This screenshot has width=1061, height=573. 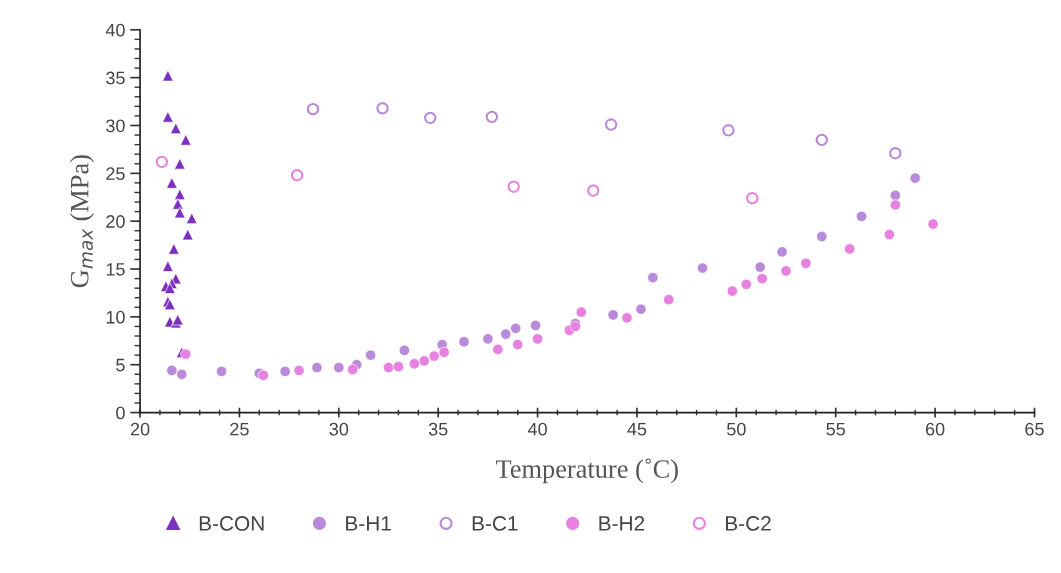 I want to click on y-tick-label: 5, so click(x=120, y=365).